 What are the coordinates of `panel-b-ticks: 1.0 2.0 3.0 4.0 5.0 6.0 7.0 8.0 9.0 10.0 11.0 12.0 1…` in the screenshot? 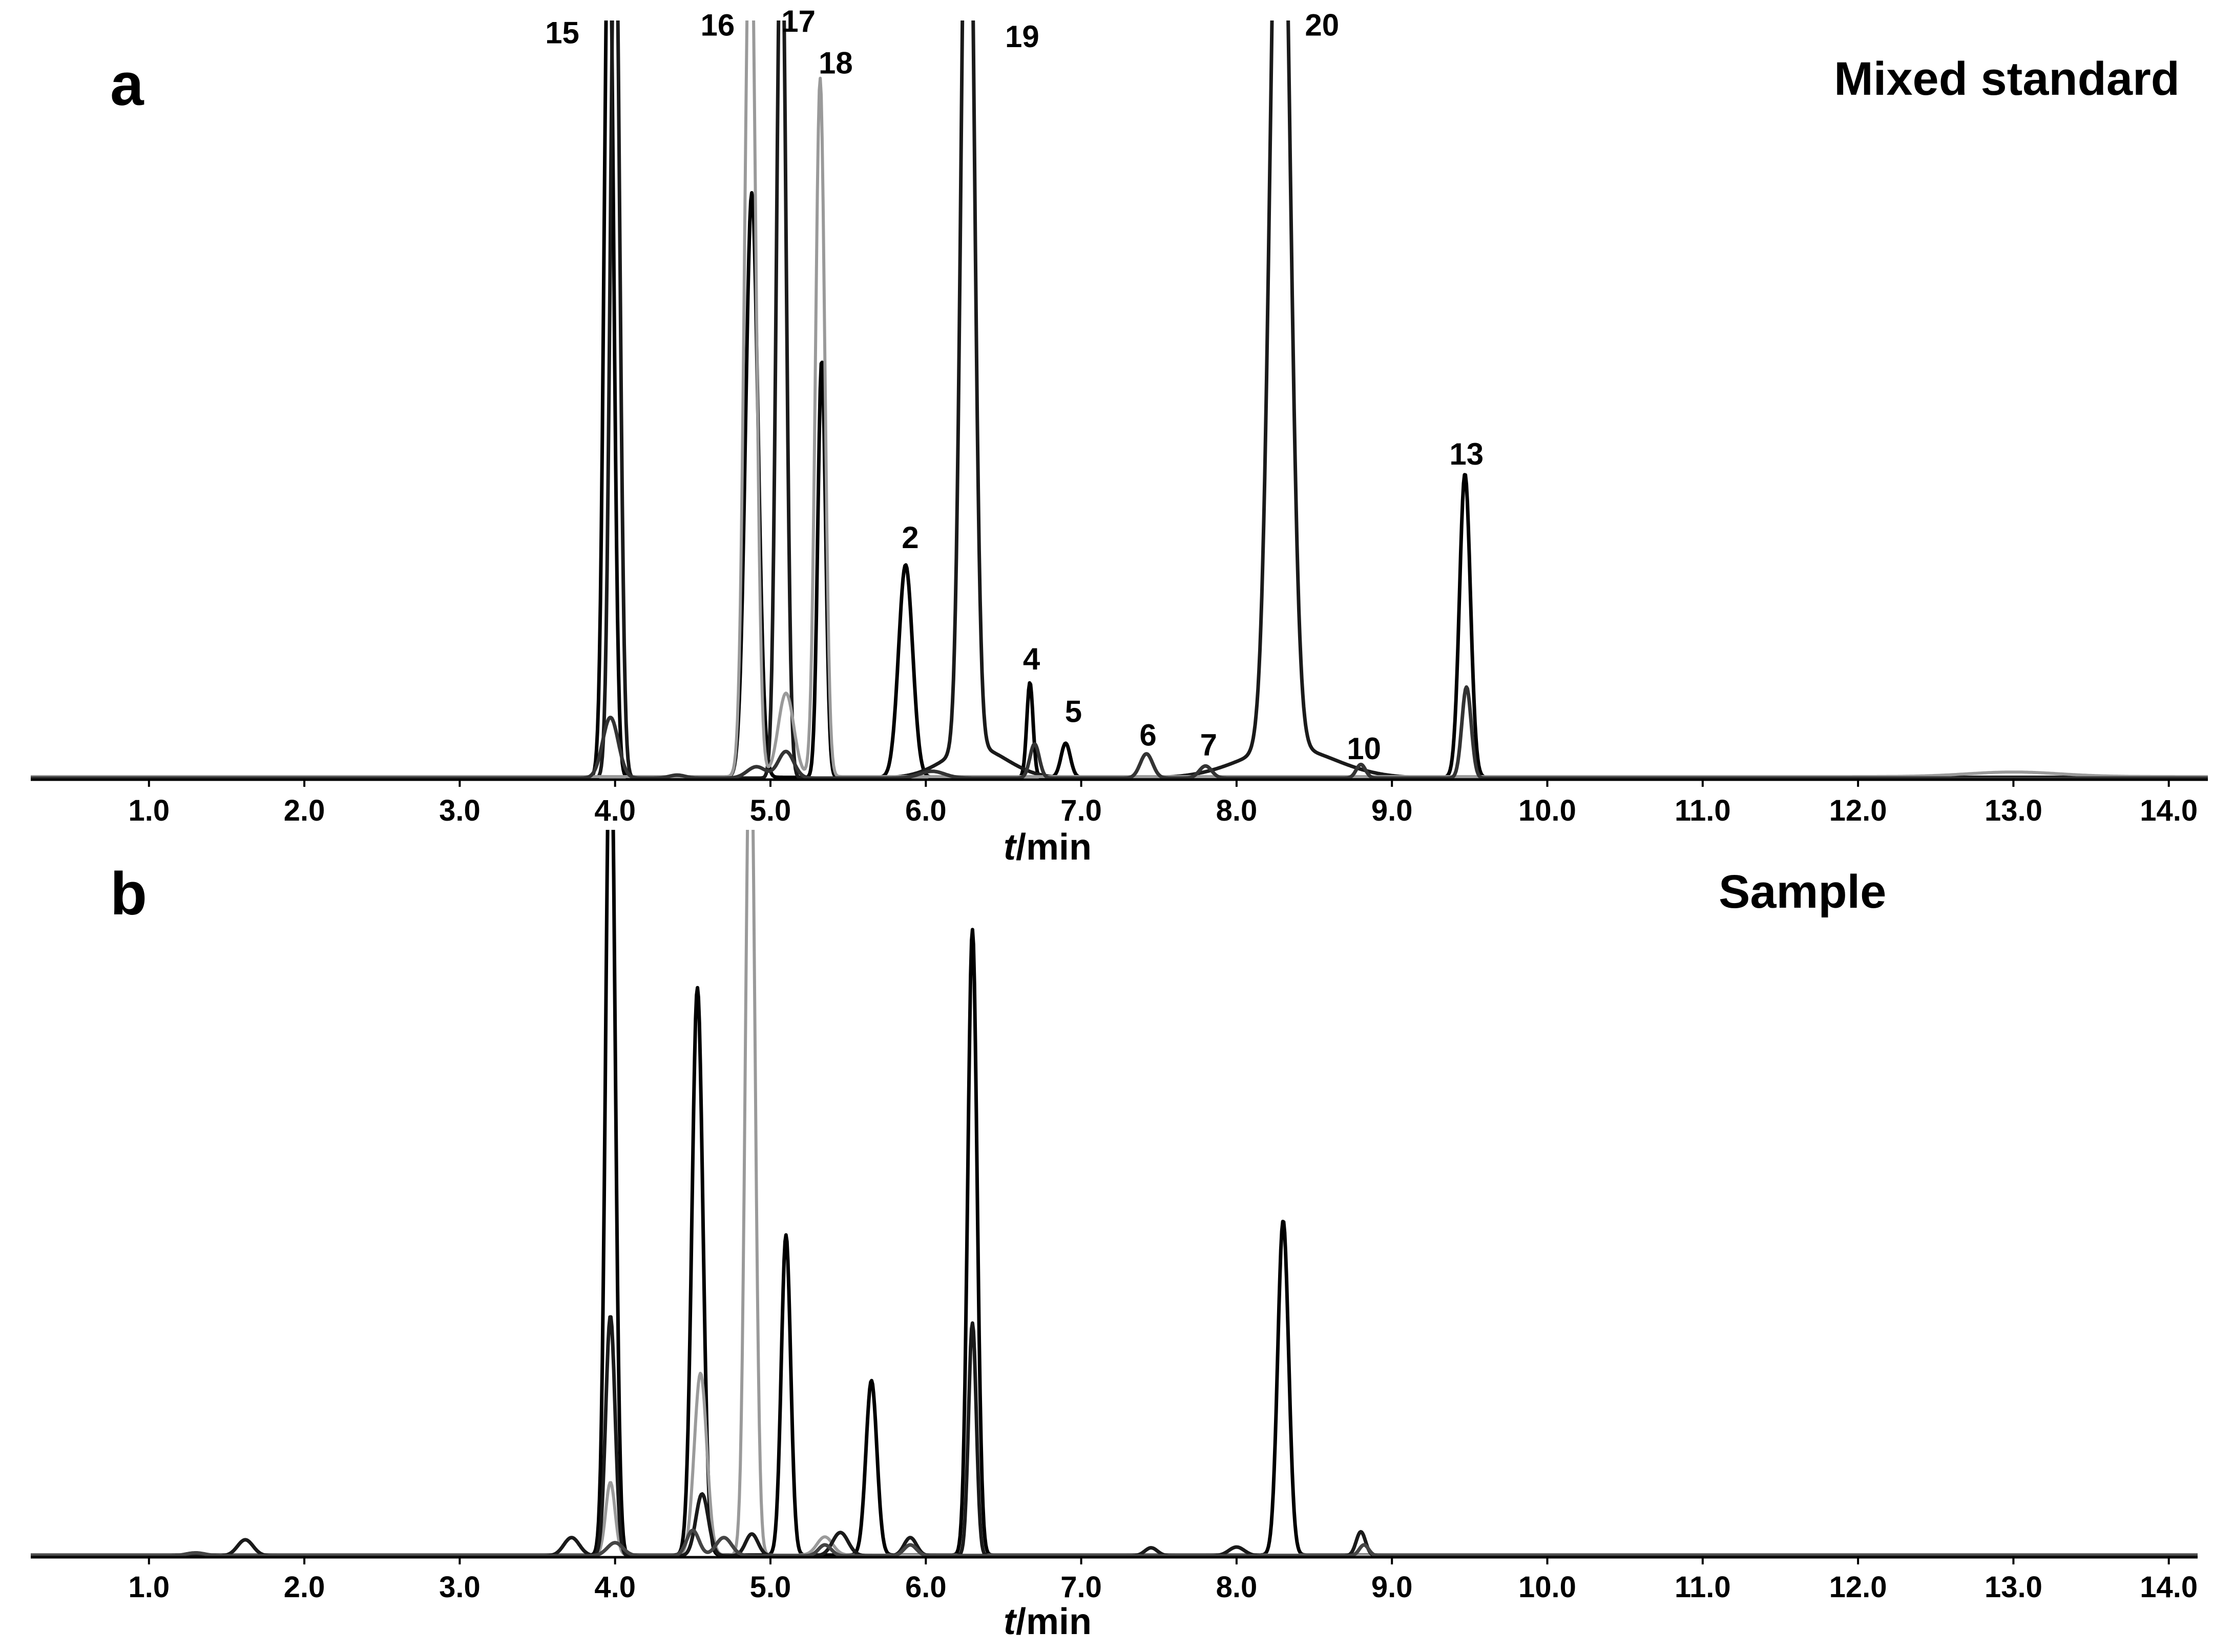 It's located at (1163, 1580).